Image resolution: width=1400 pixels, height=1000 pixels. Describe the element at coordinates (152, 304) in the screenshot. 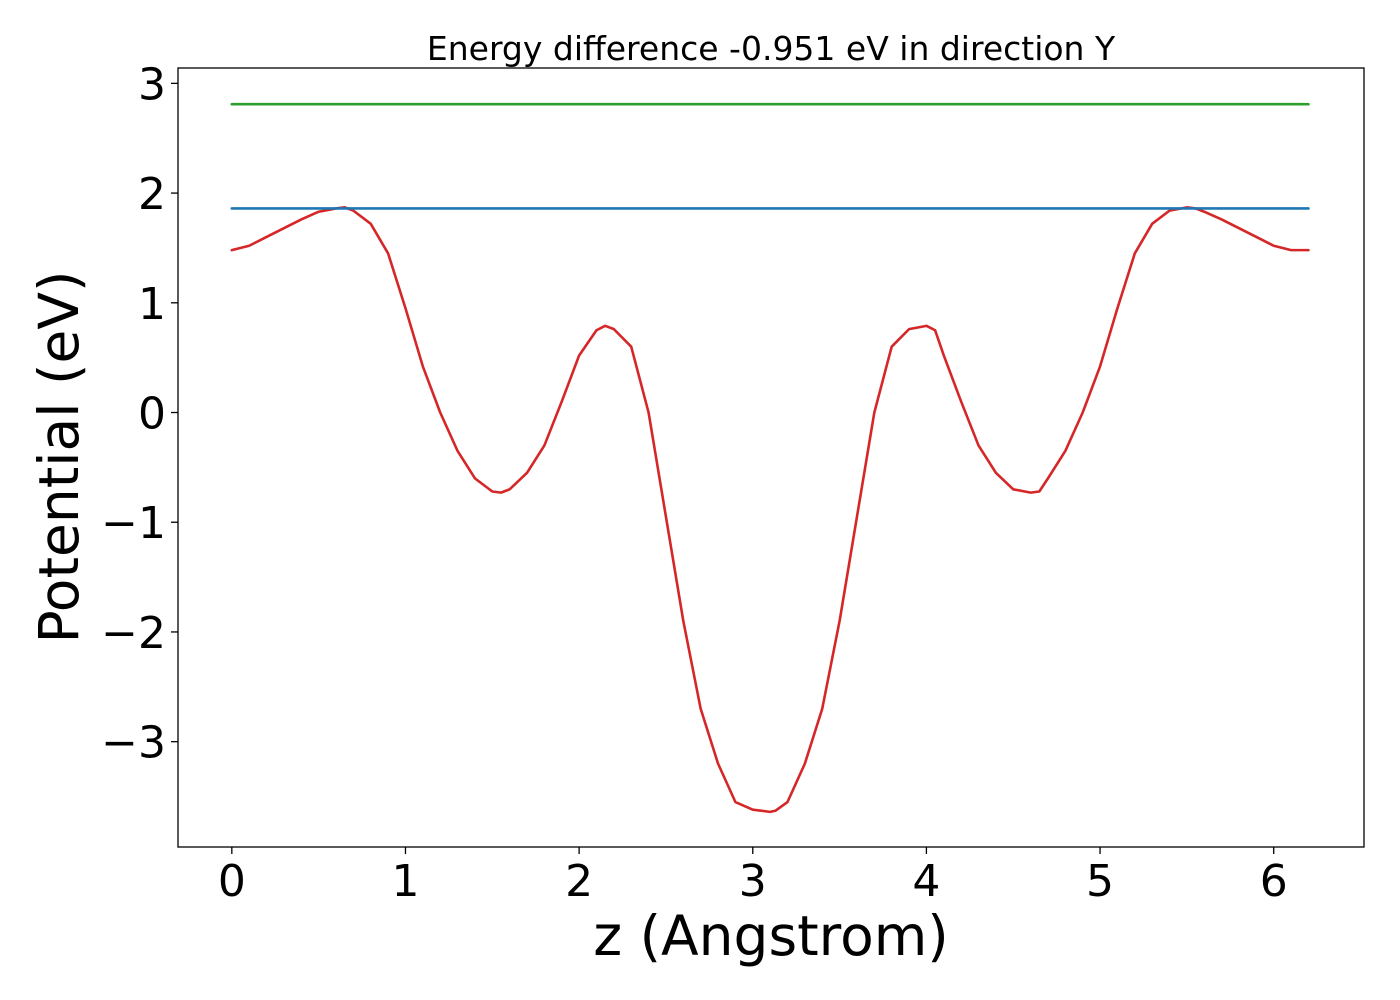

I see `y-tick-label: 1` at that location.